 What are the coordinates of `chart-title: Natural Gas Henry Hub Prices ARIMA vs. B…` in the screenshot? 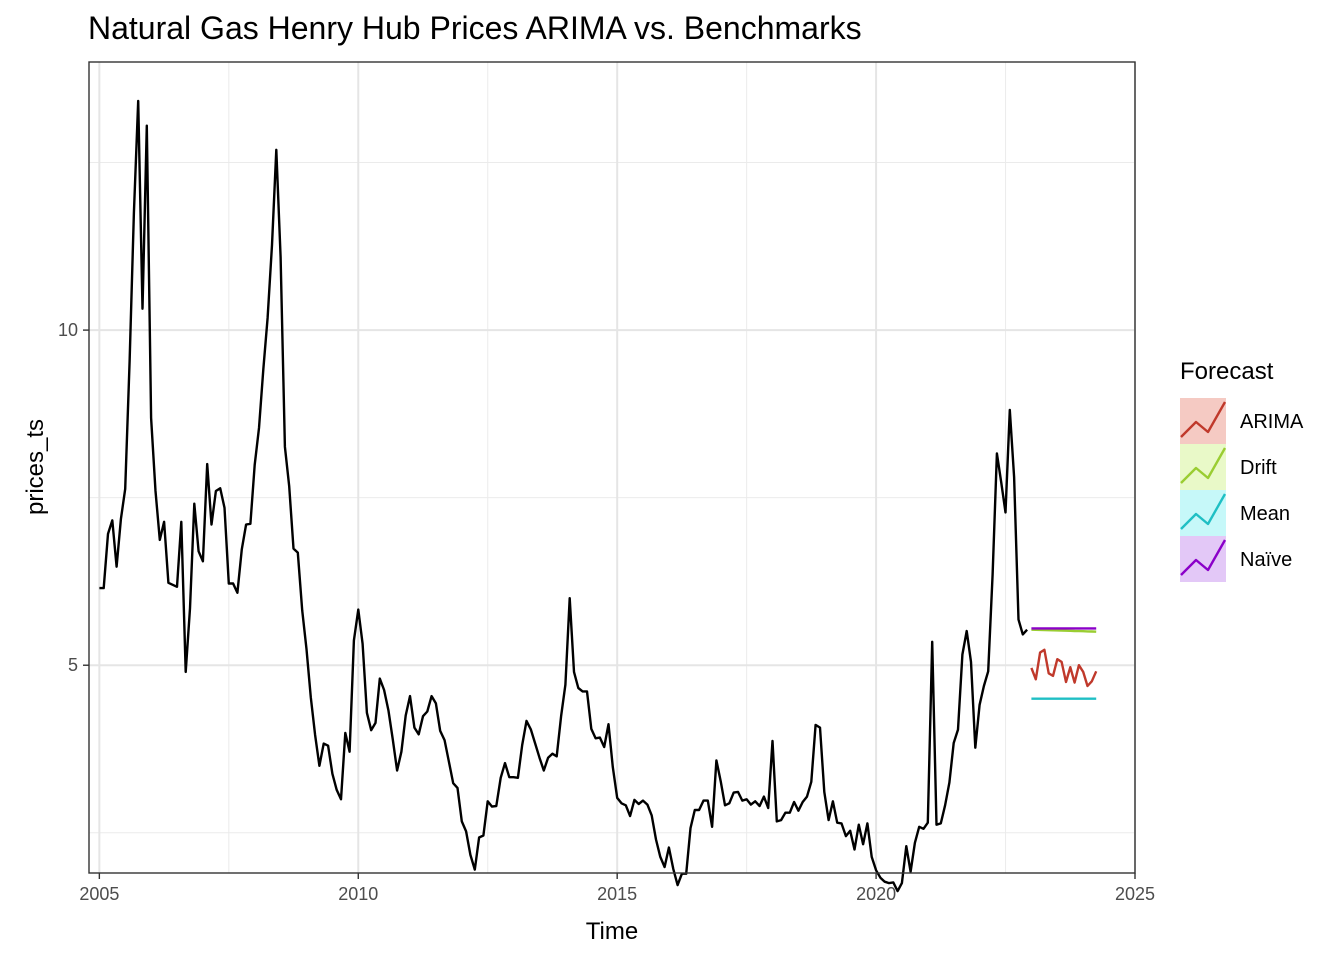 It's located at (475, 28).